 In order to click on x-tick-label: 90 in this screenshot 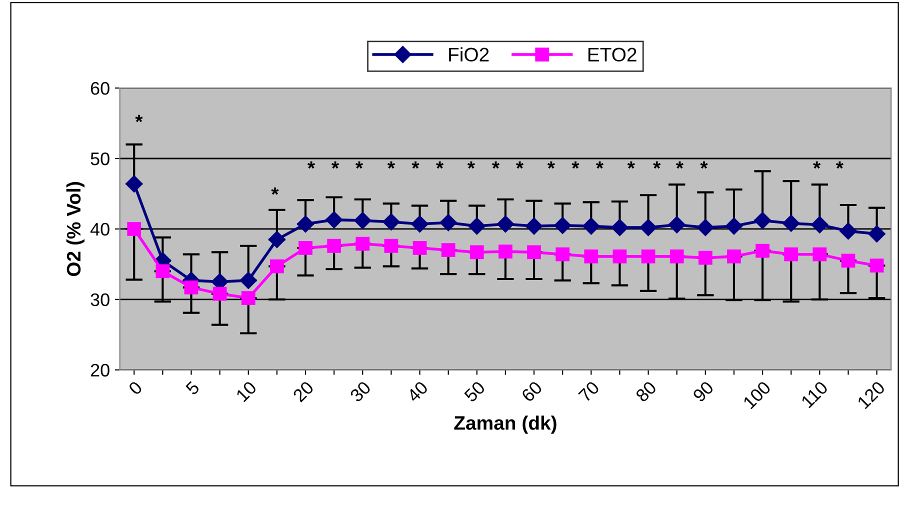, I will do `click(703, 391)`.